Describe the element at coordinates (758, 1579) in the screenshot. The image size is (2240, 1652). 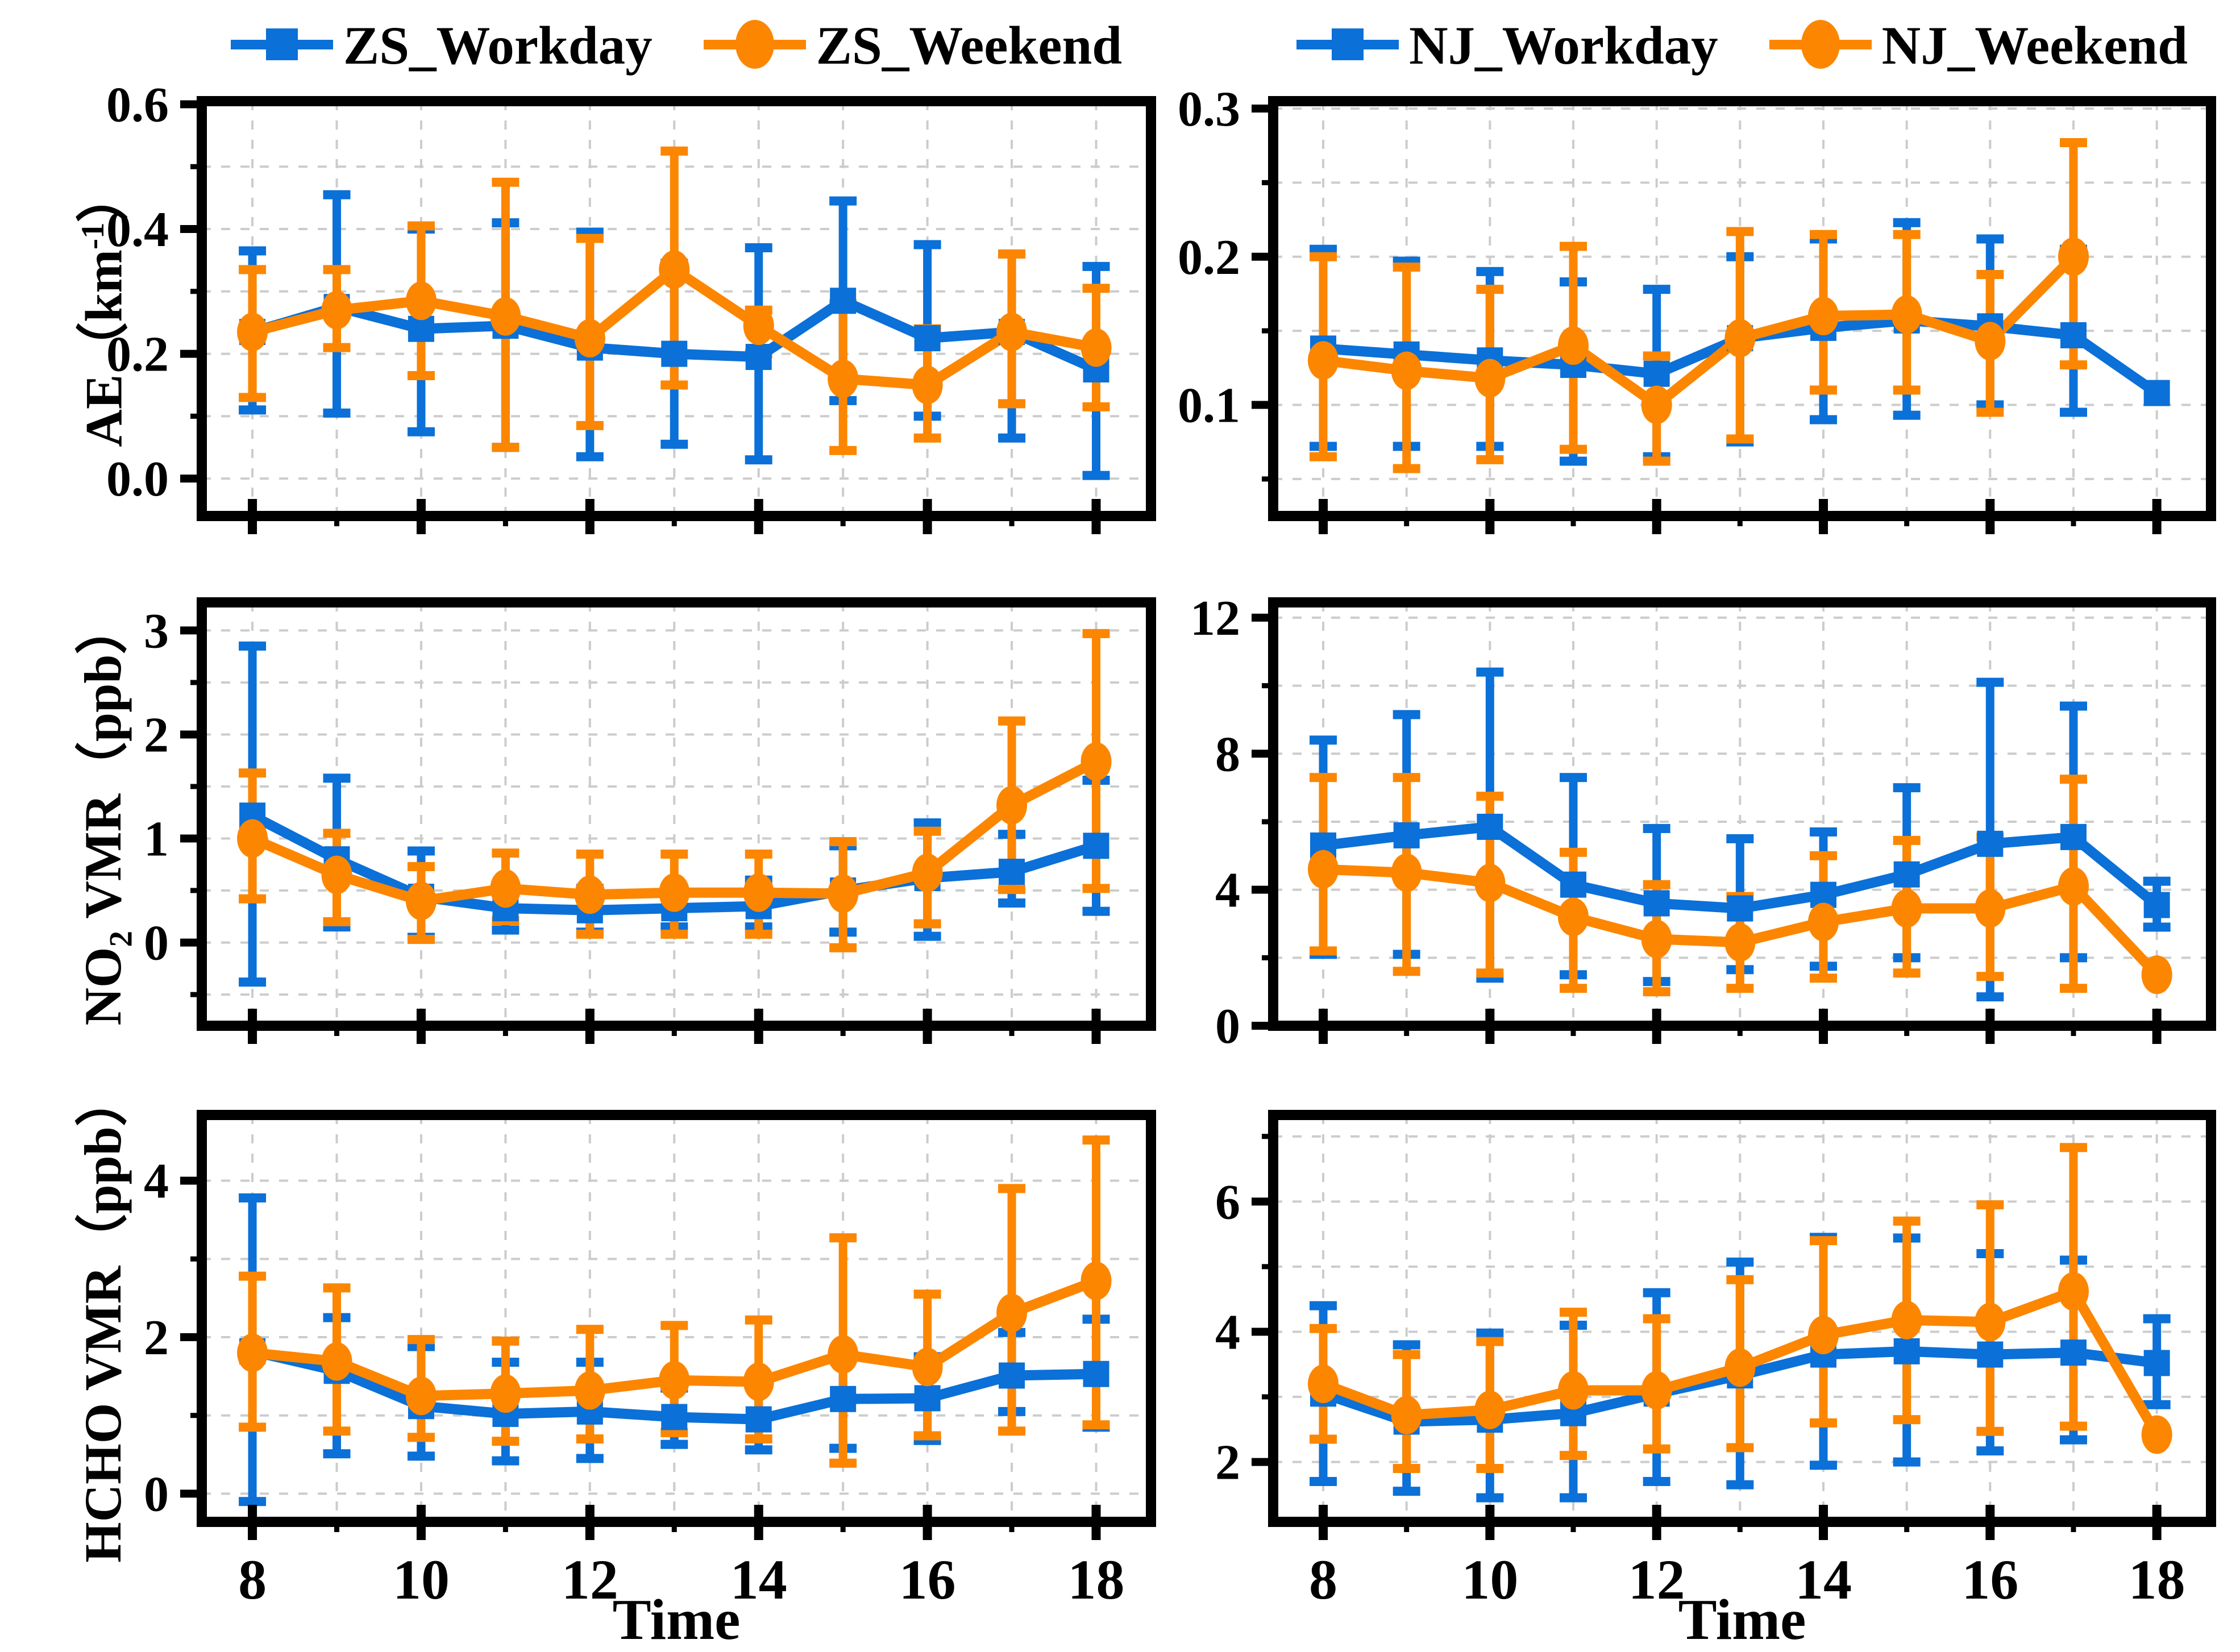
I see `x-tick-label: 14` at that location.